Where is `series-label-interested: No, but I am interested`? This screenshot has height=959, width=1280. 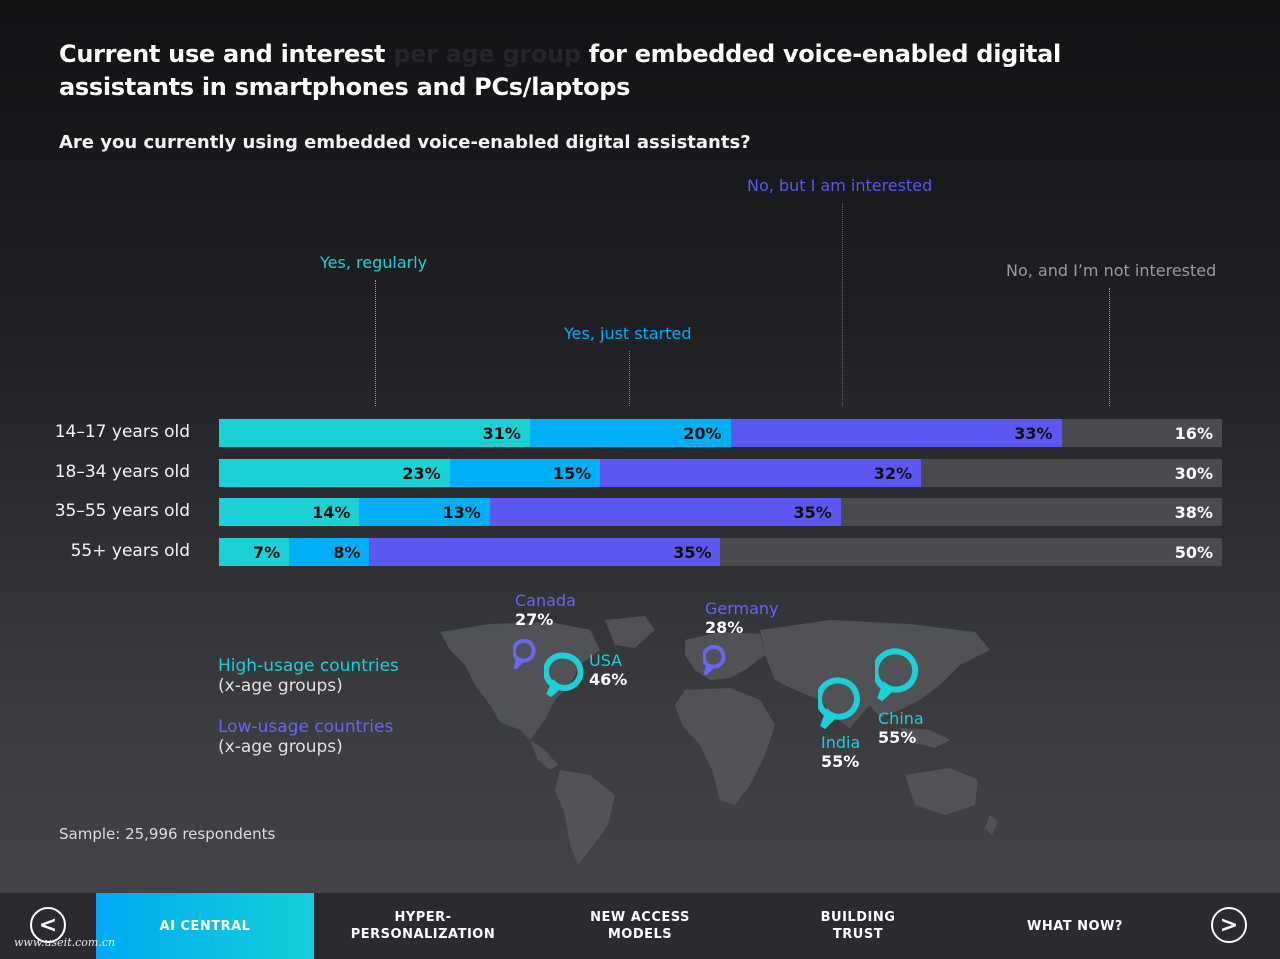
series-label-interested: No, but I am interested is located at coordinates (840, 185).